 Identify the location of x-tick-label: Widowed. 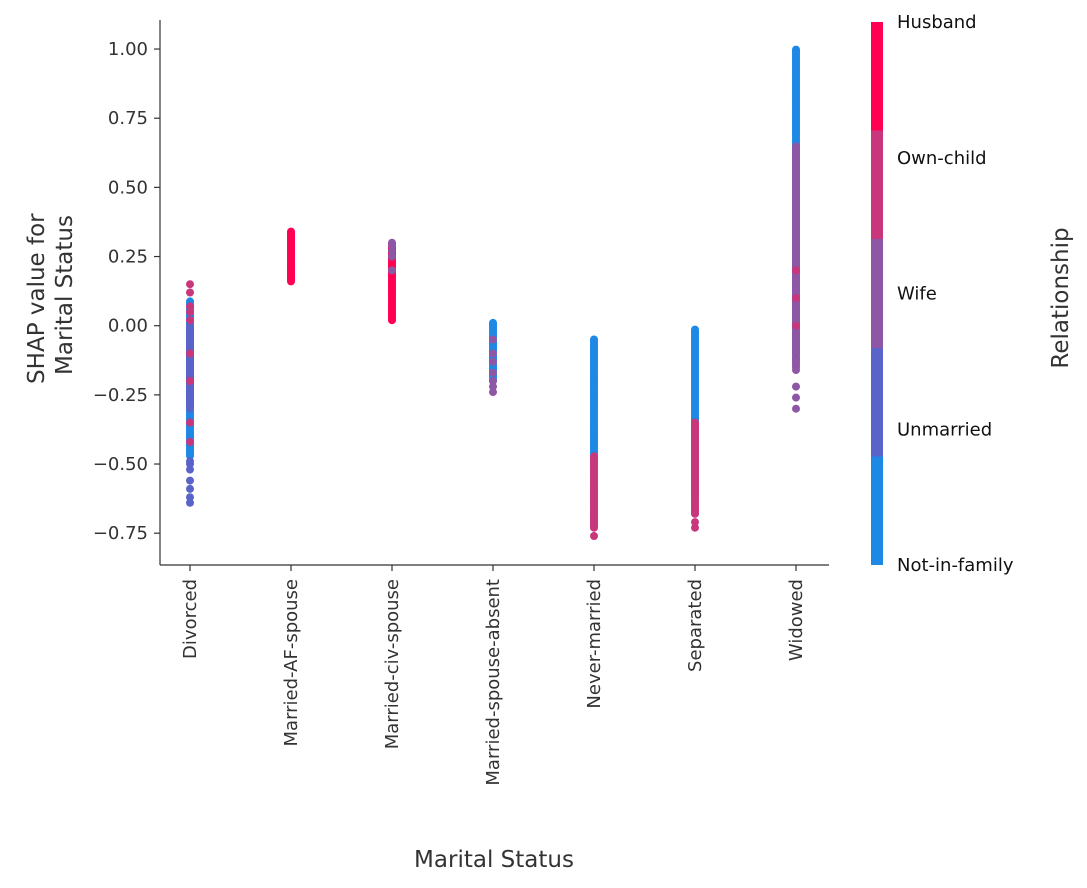
(796, 620).